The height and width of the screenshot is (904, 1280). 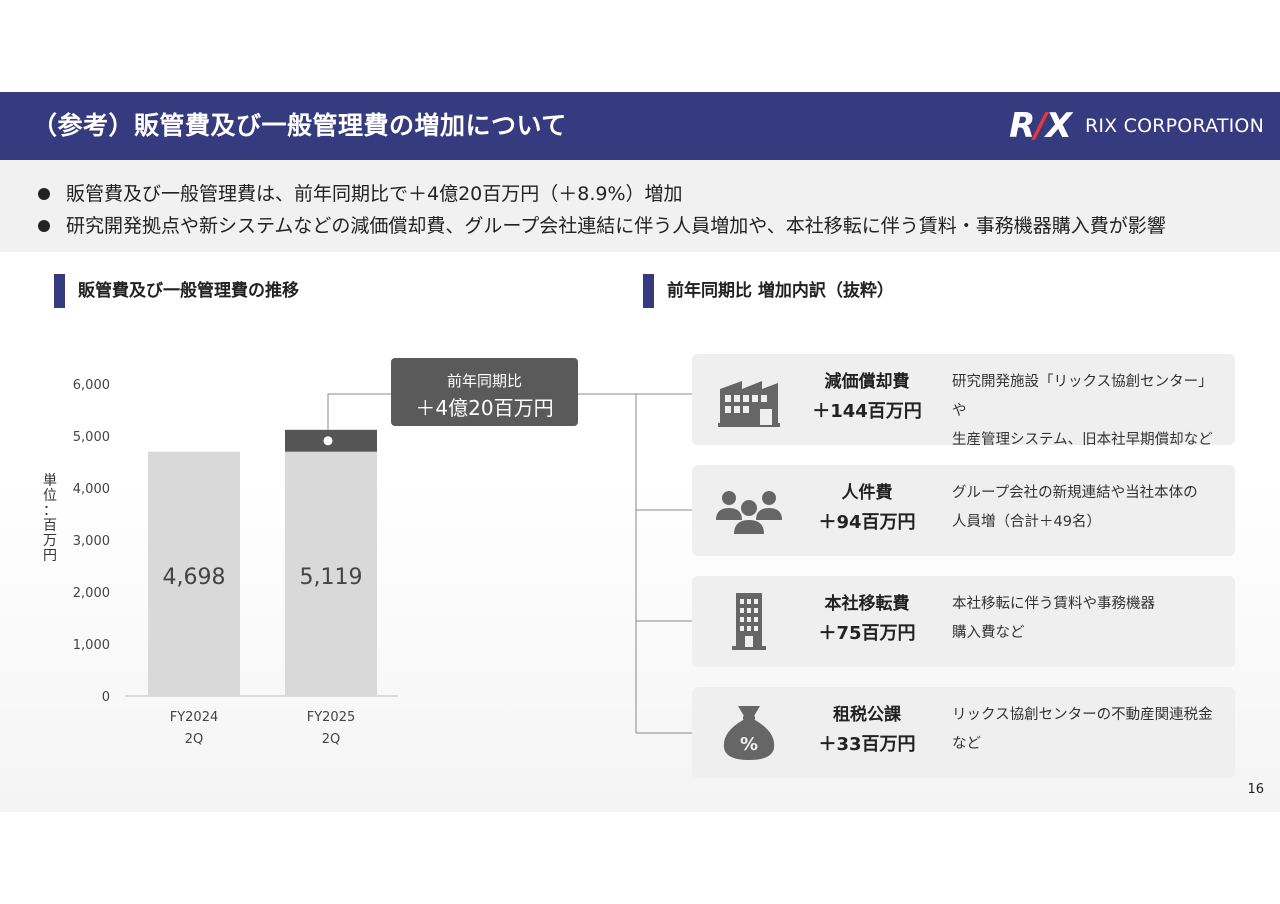 What do you see at coordinates (1075, 493) in the screenshot?
I see `card-desc-line: グループ会社の新規連結や当社本体の` at bounding box center [1075, 493].